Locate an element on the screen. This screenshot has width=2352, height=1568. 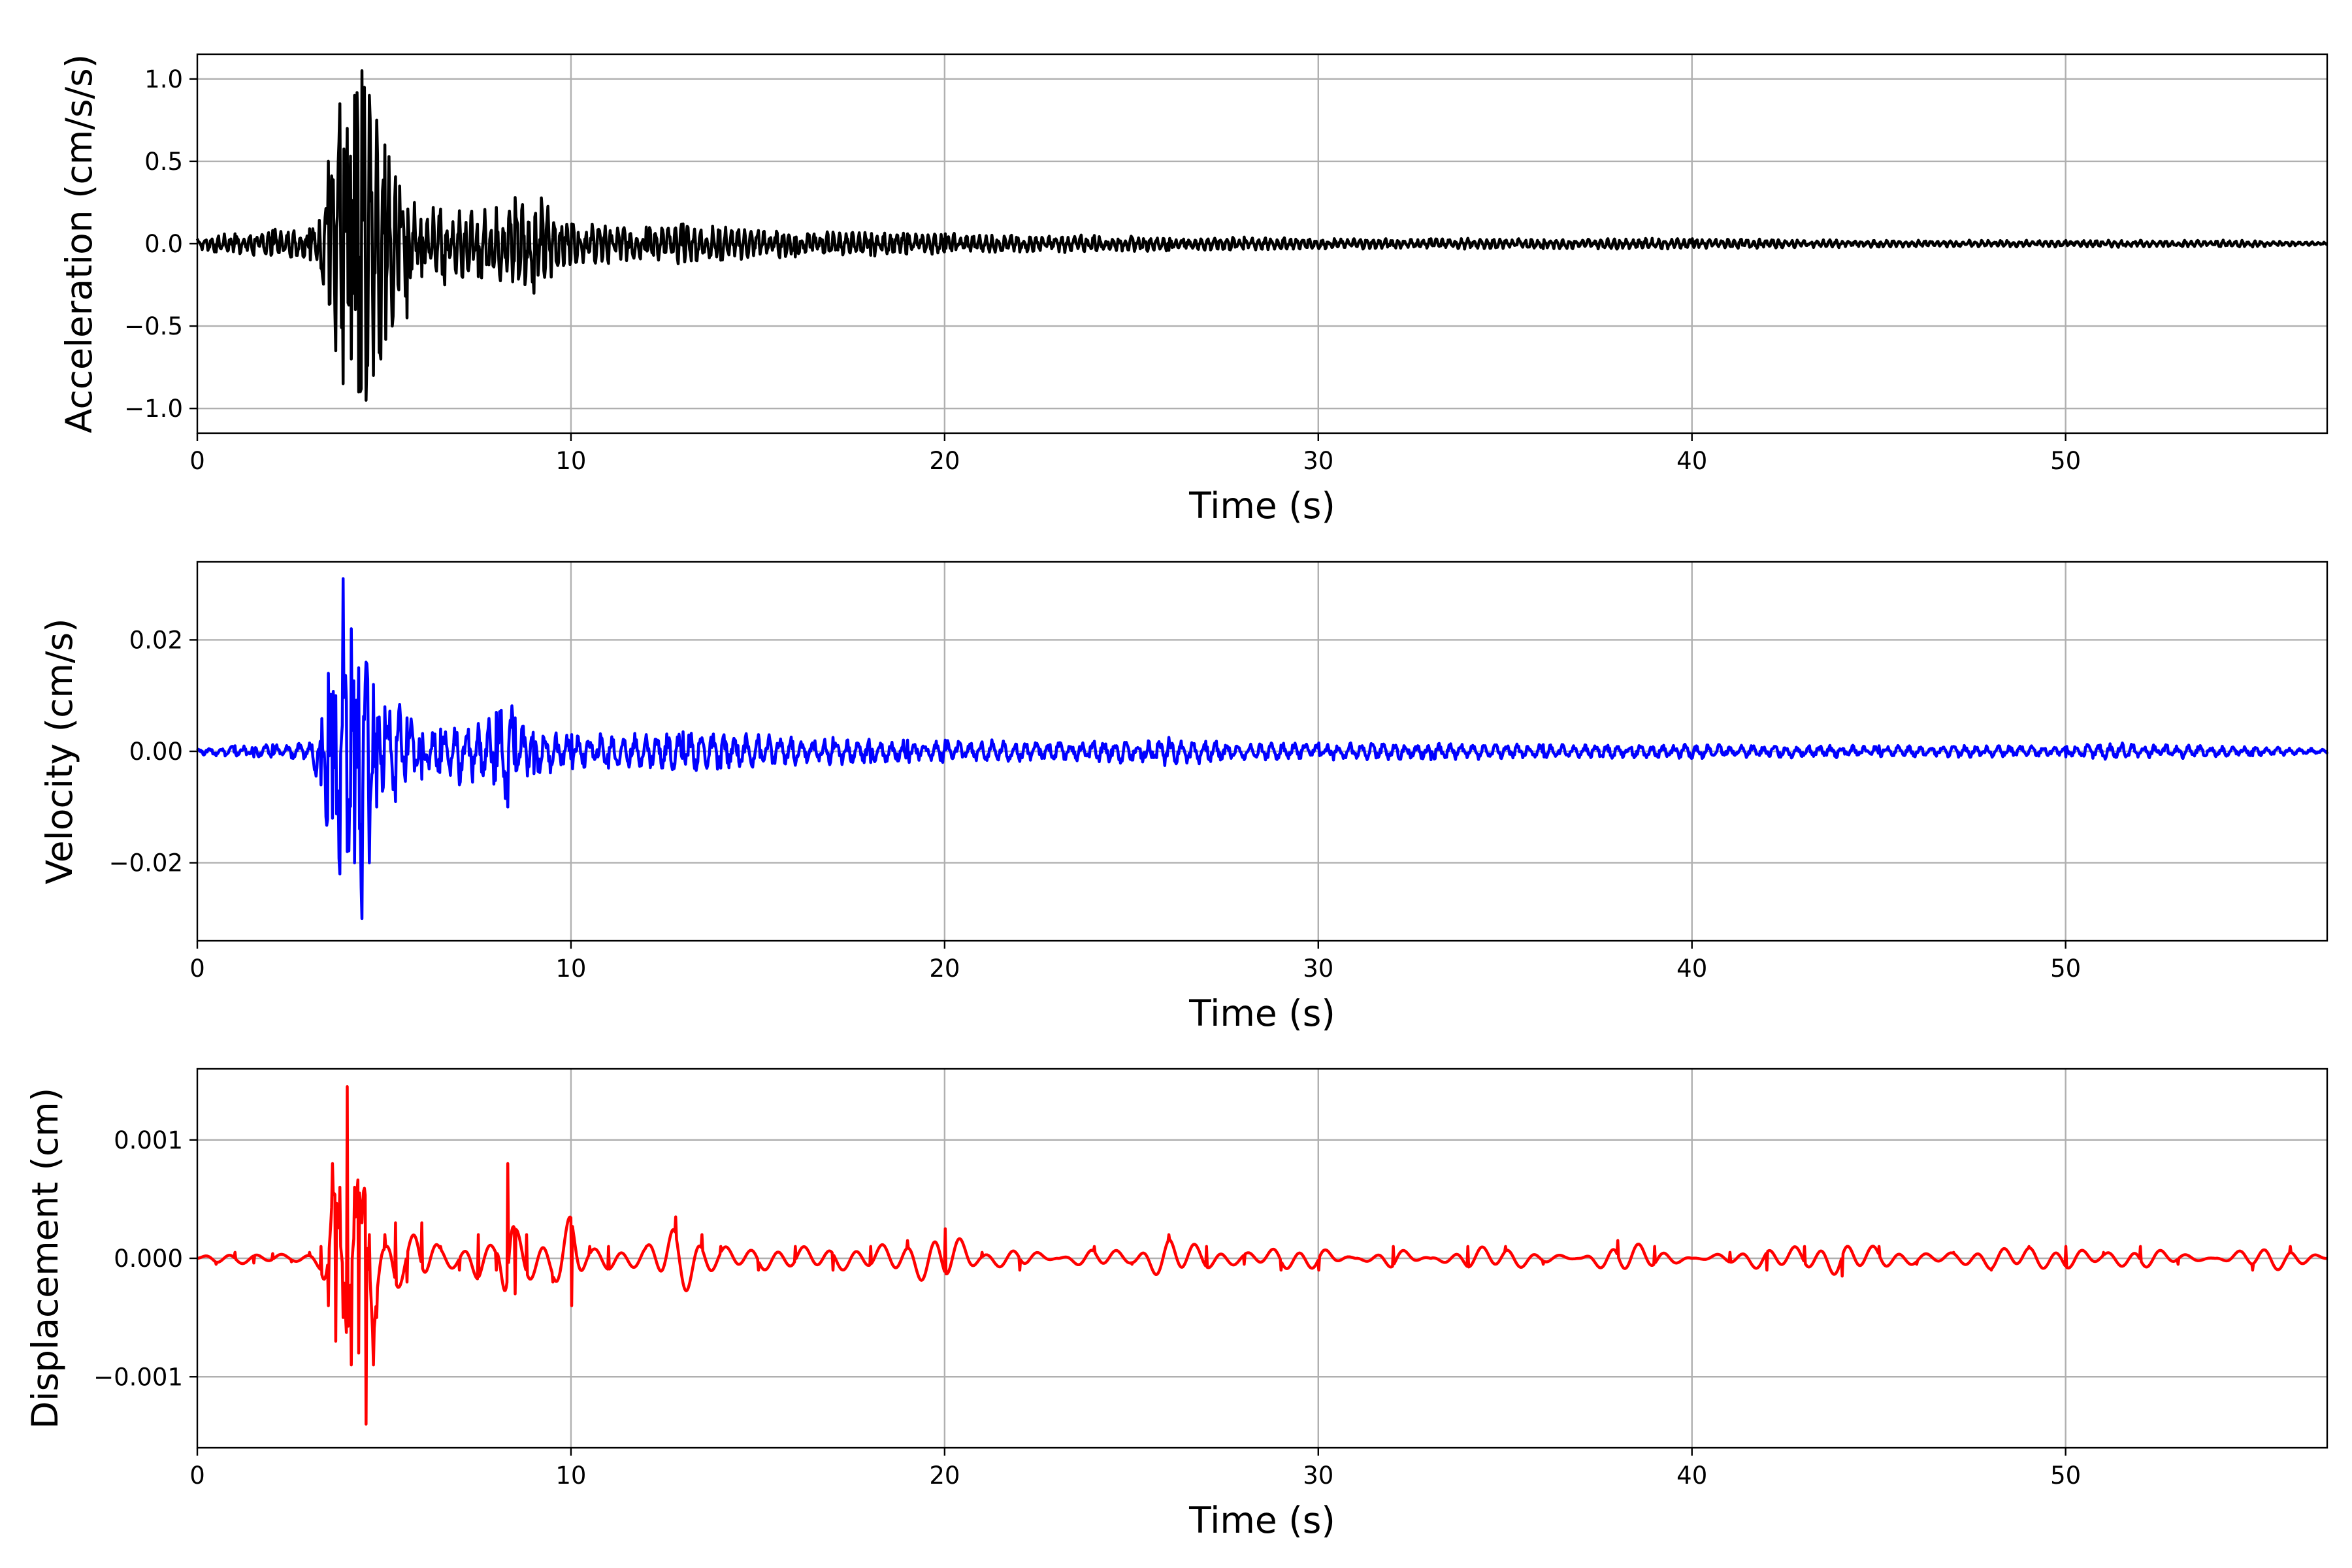
acceleration-y-tick-label: −0.5 is located at coordinates (153, 326).